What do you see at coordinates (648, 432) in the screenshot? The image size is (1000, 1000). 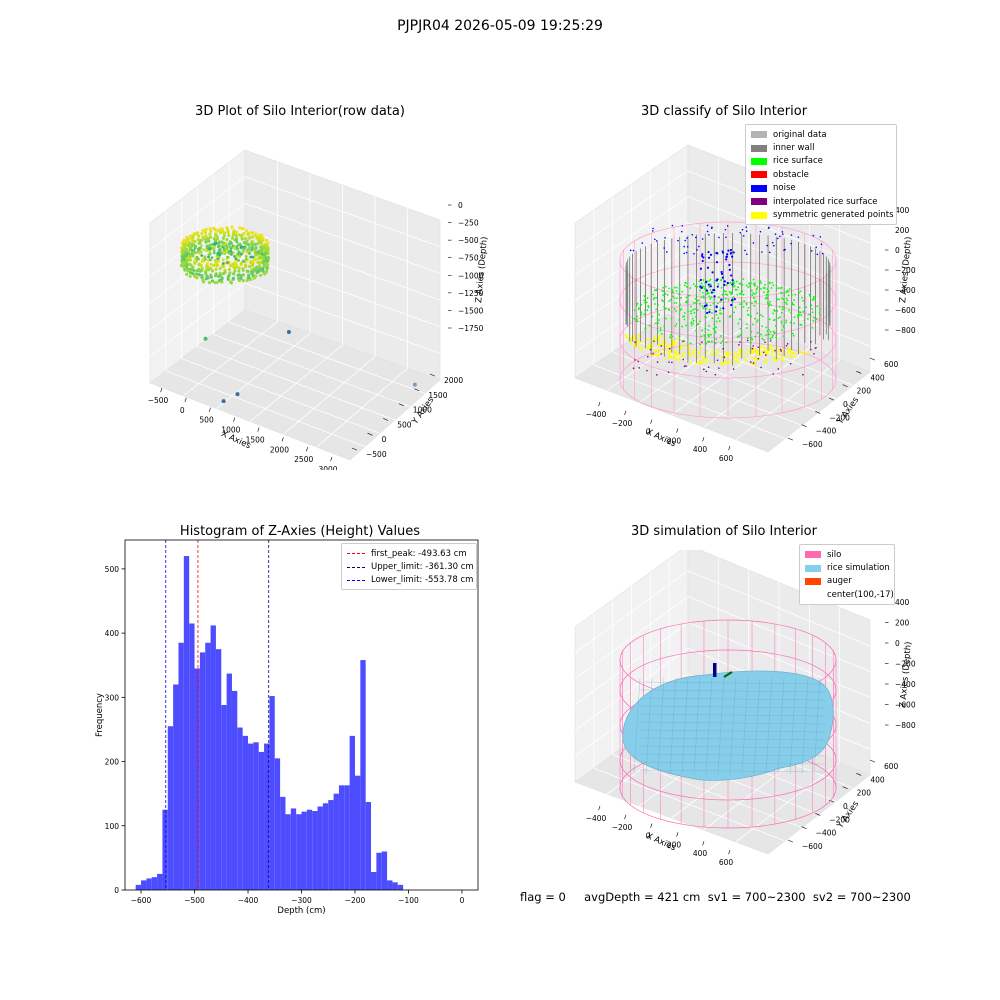 I see `plot2-x-tick-label: 0` at bounding box center [648, 432].